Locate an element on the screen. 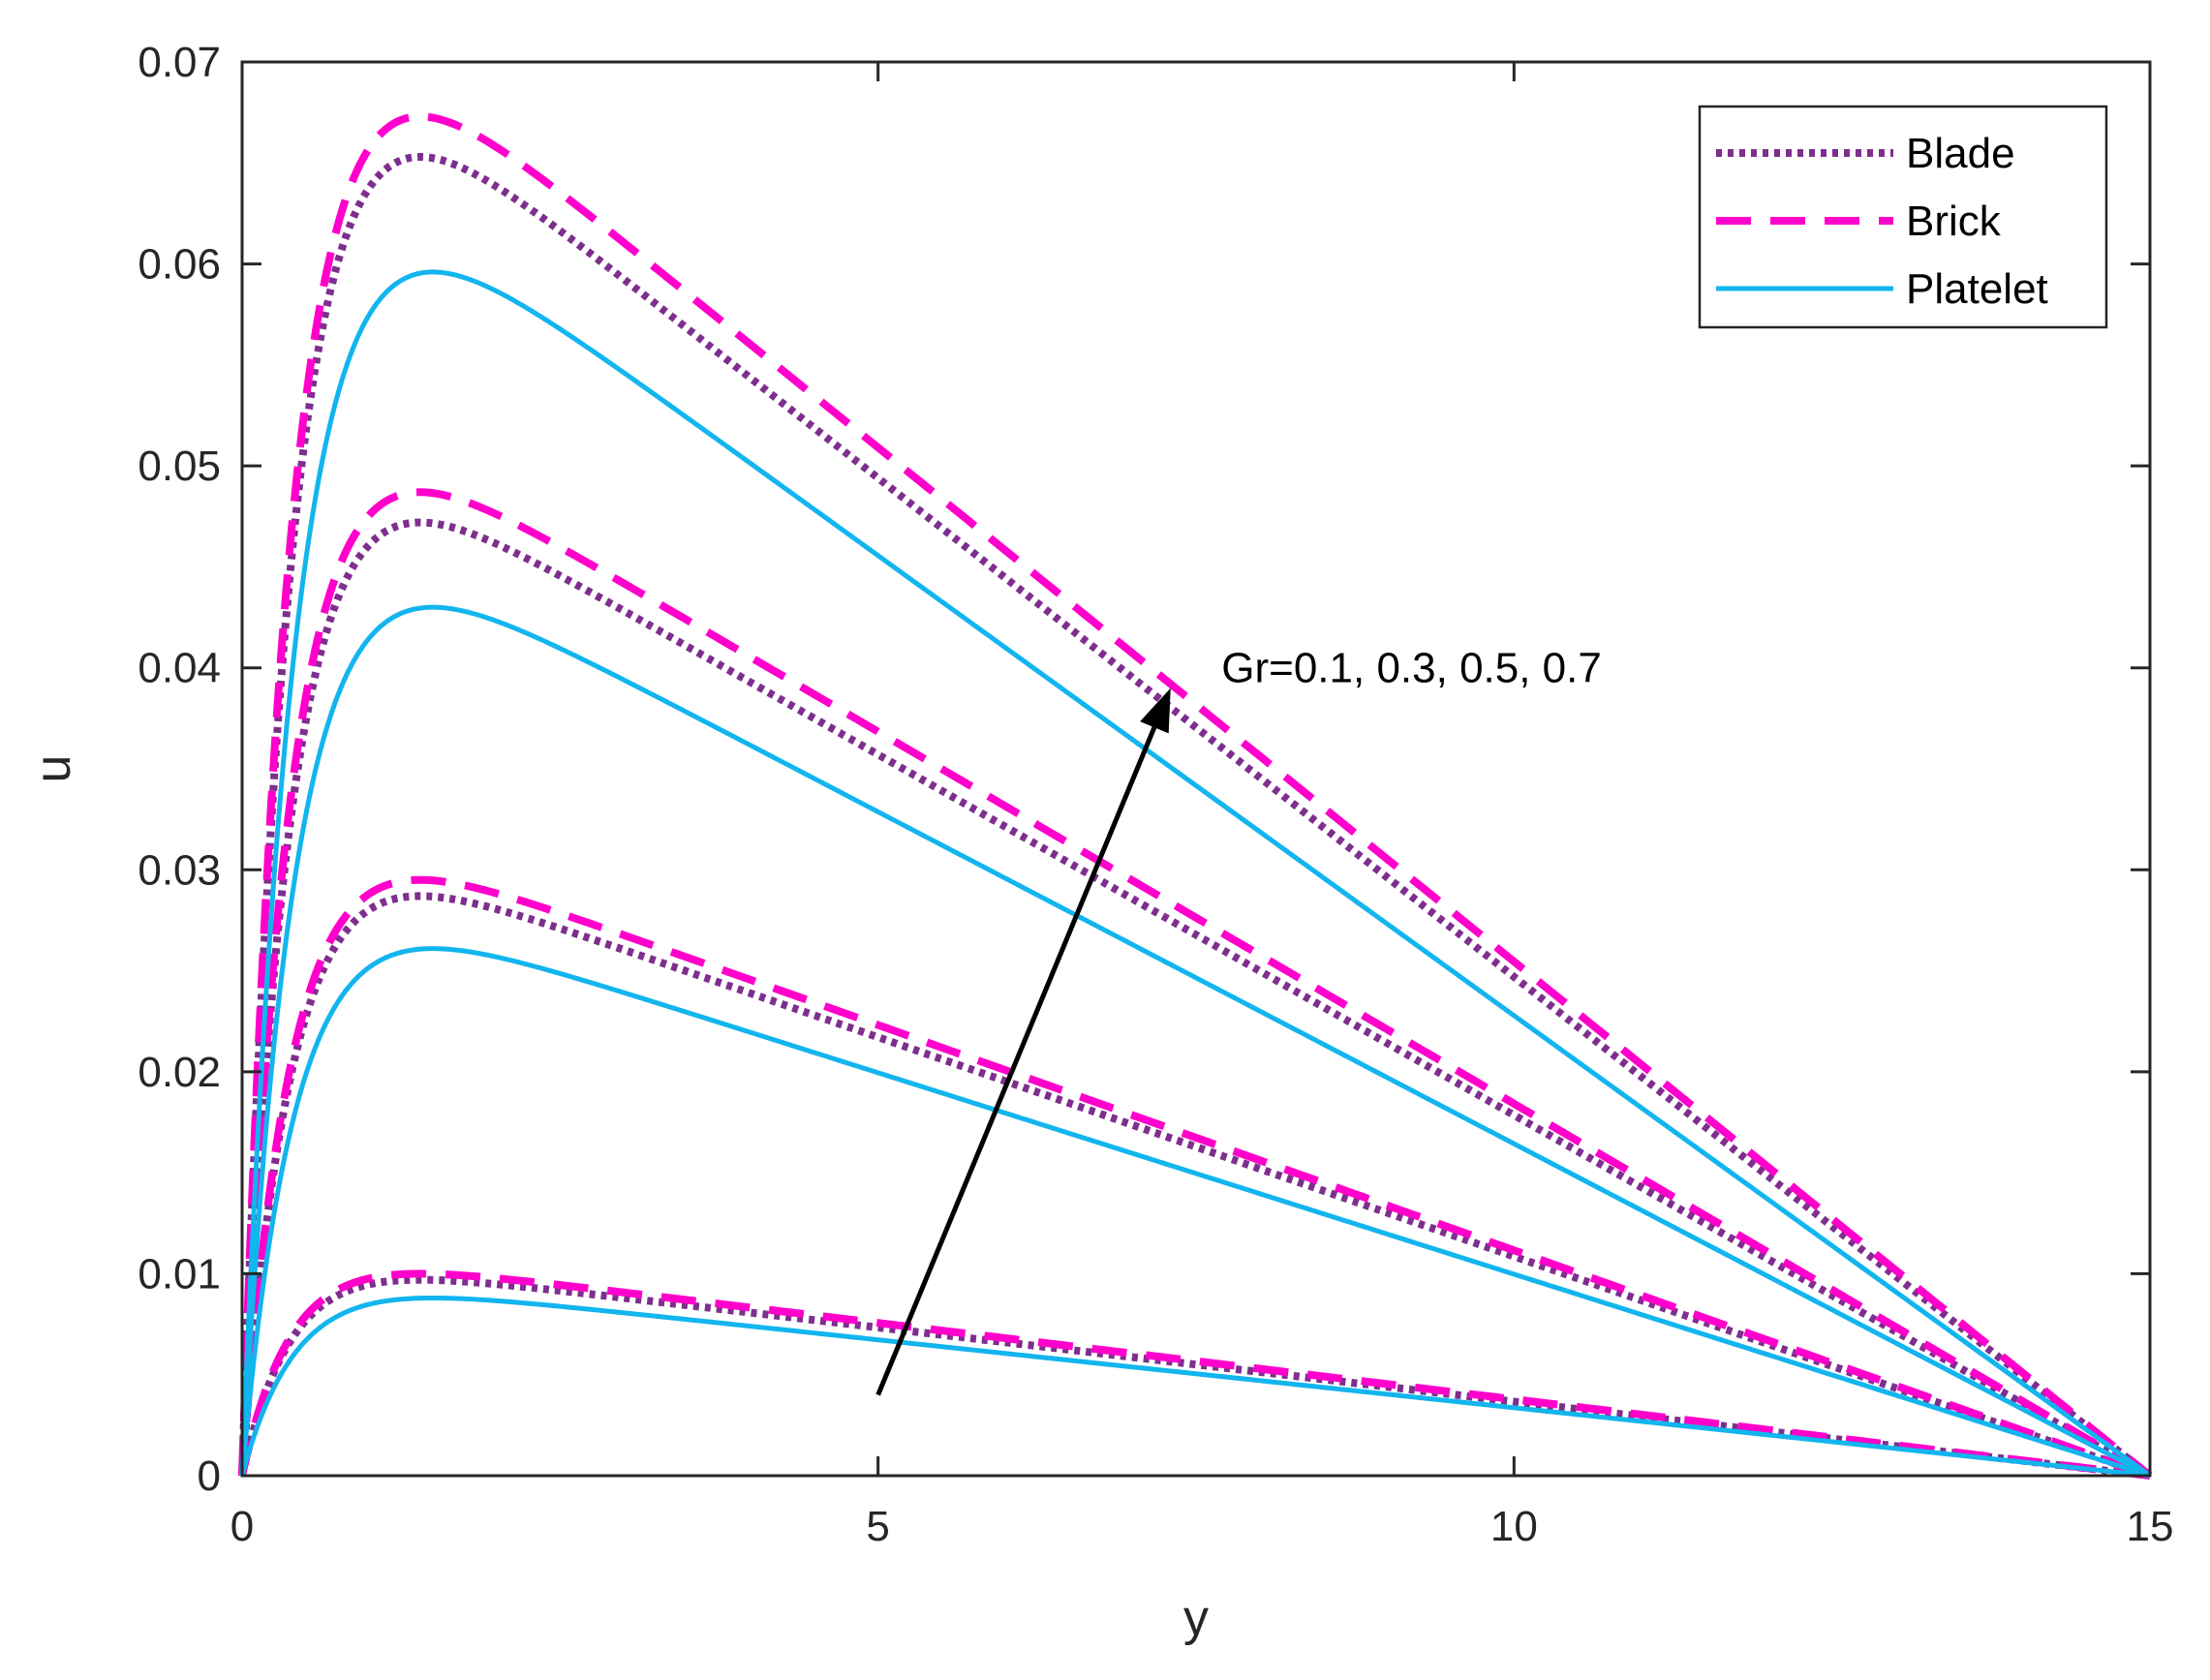  y-axis-label: u is located at coordinates (53, 769).